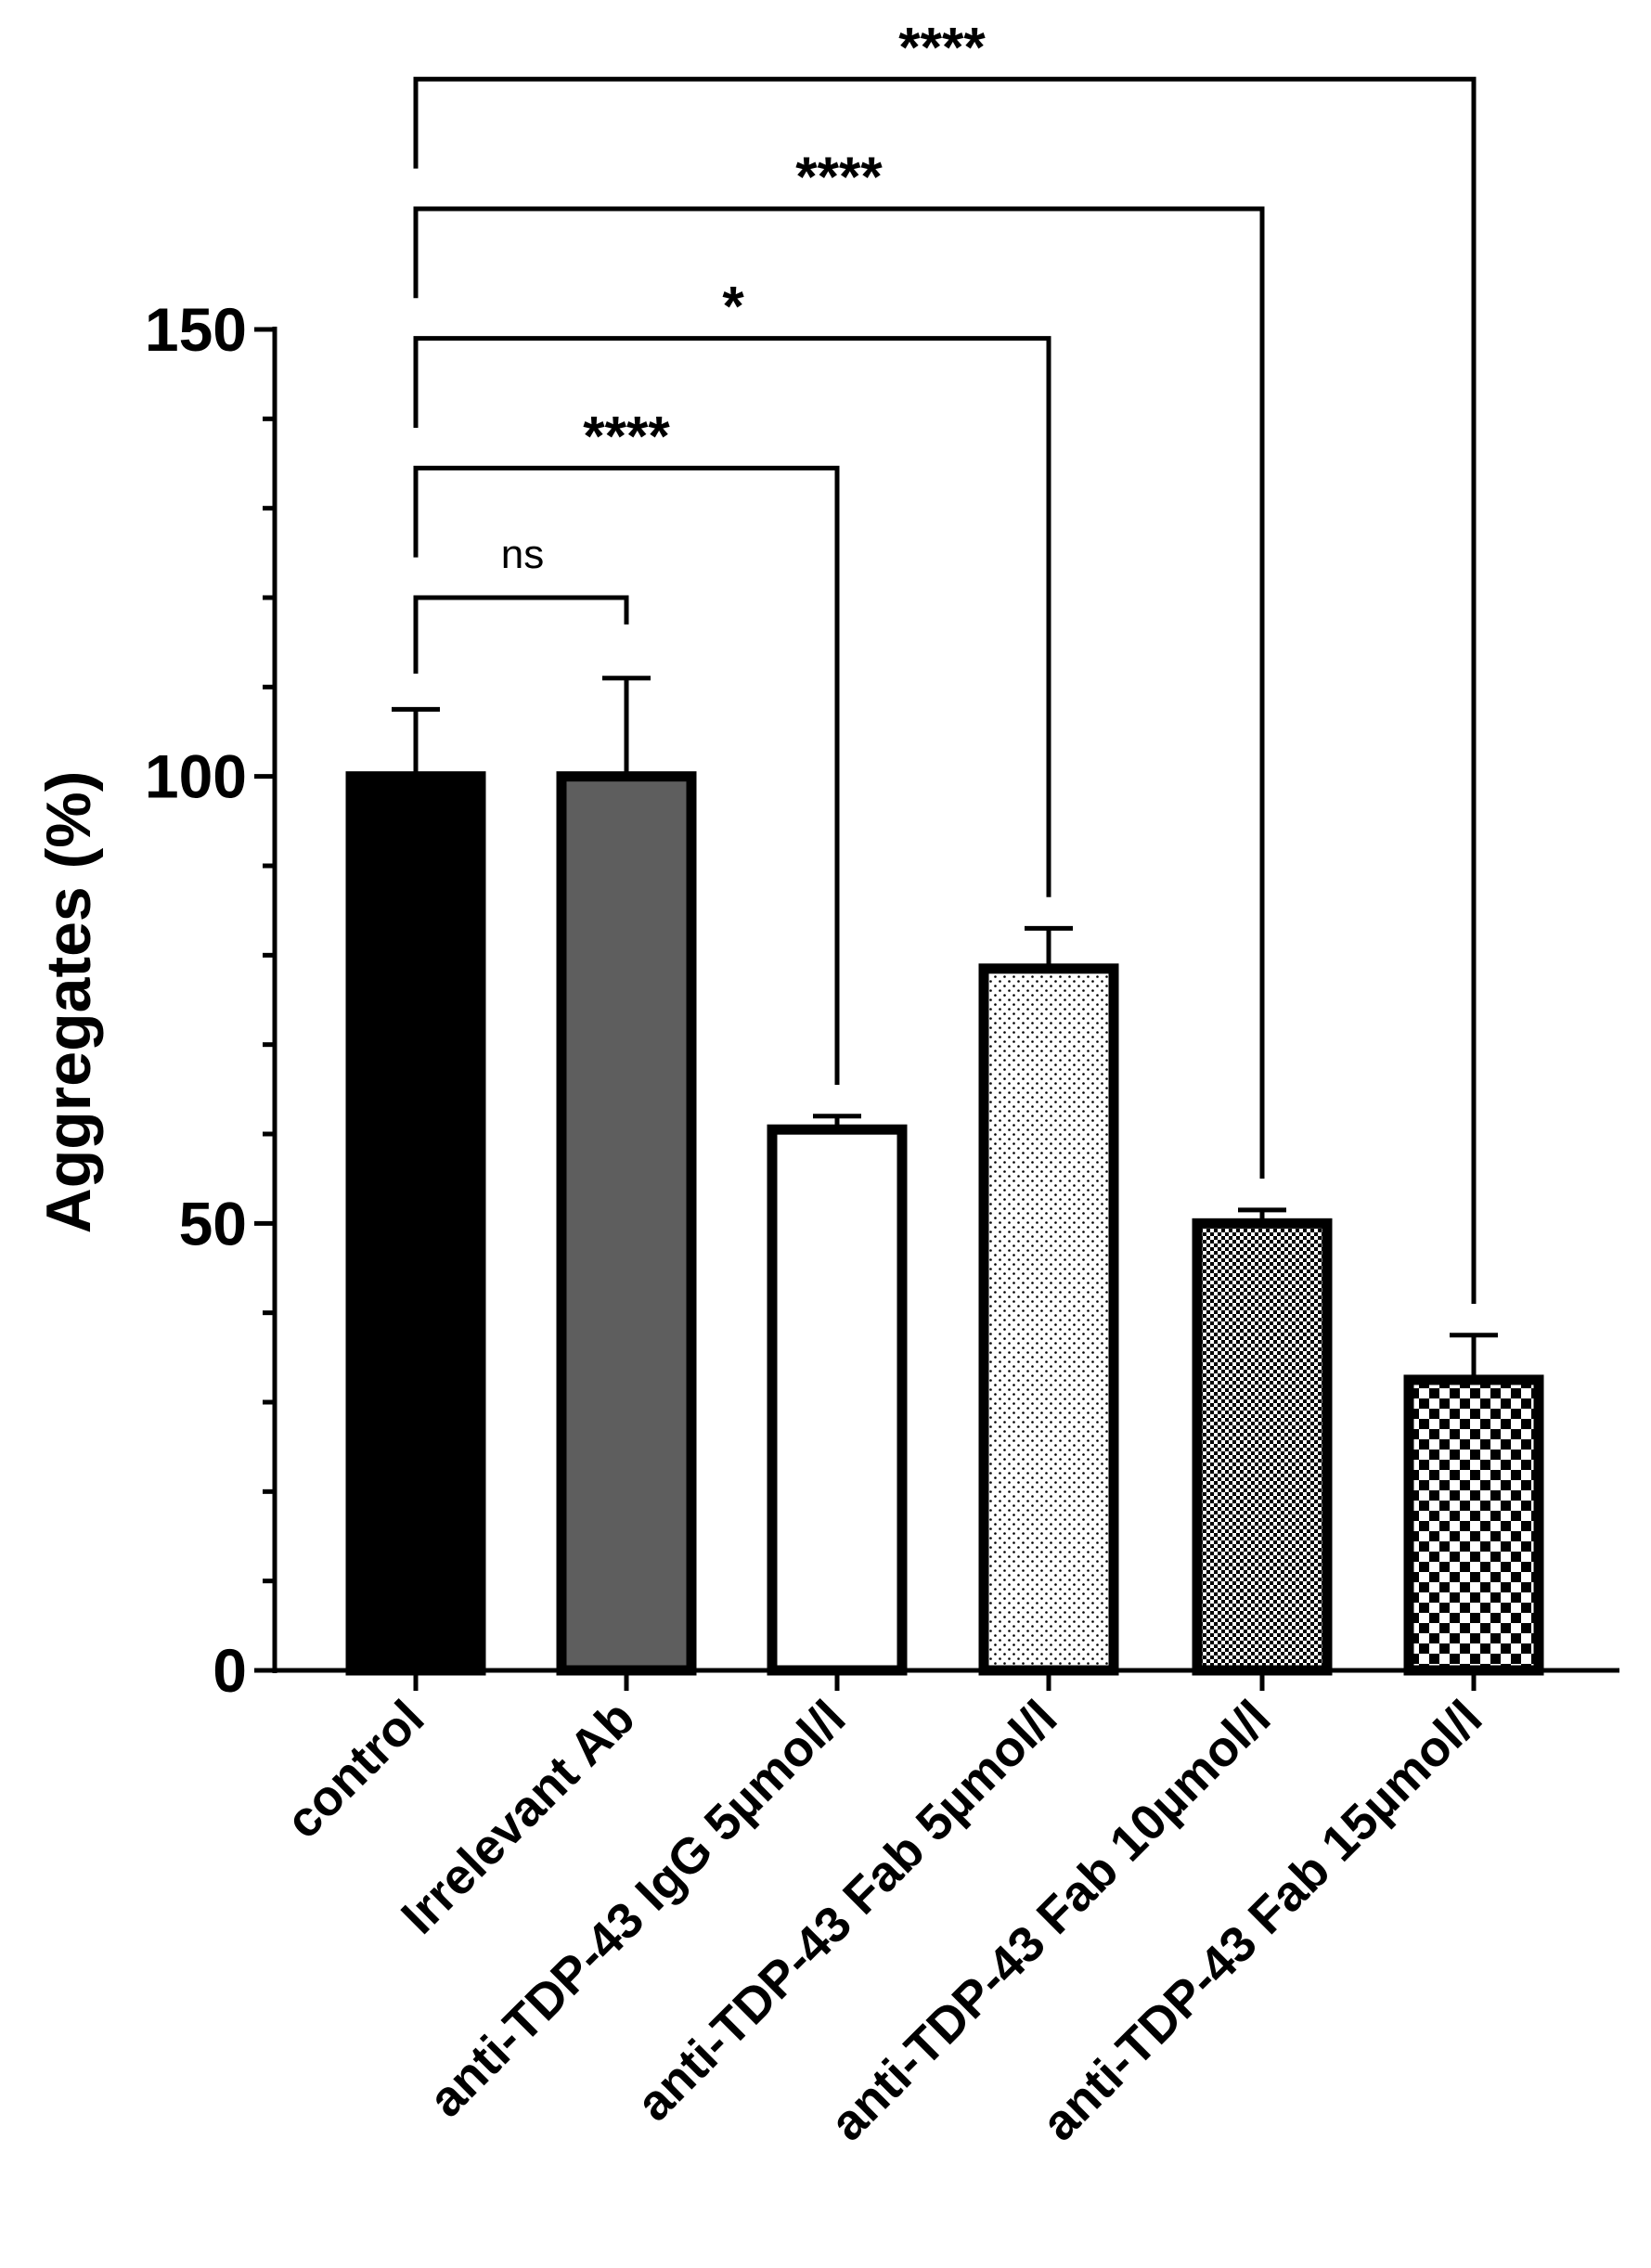 This screenshot has height=2268, width=1651. Describe the element at coordinates (68, 1002) in the screenshot. I see `y-axis-label: Aggregates (%)` at that location.